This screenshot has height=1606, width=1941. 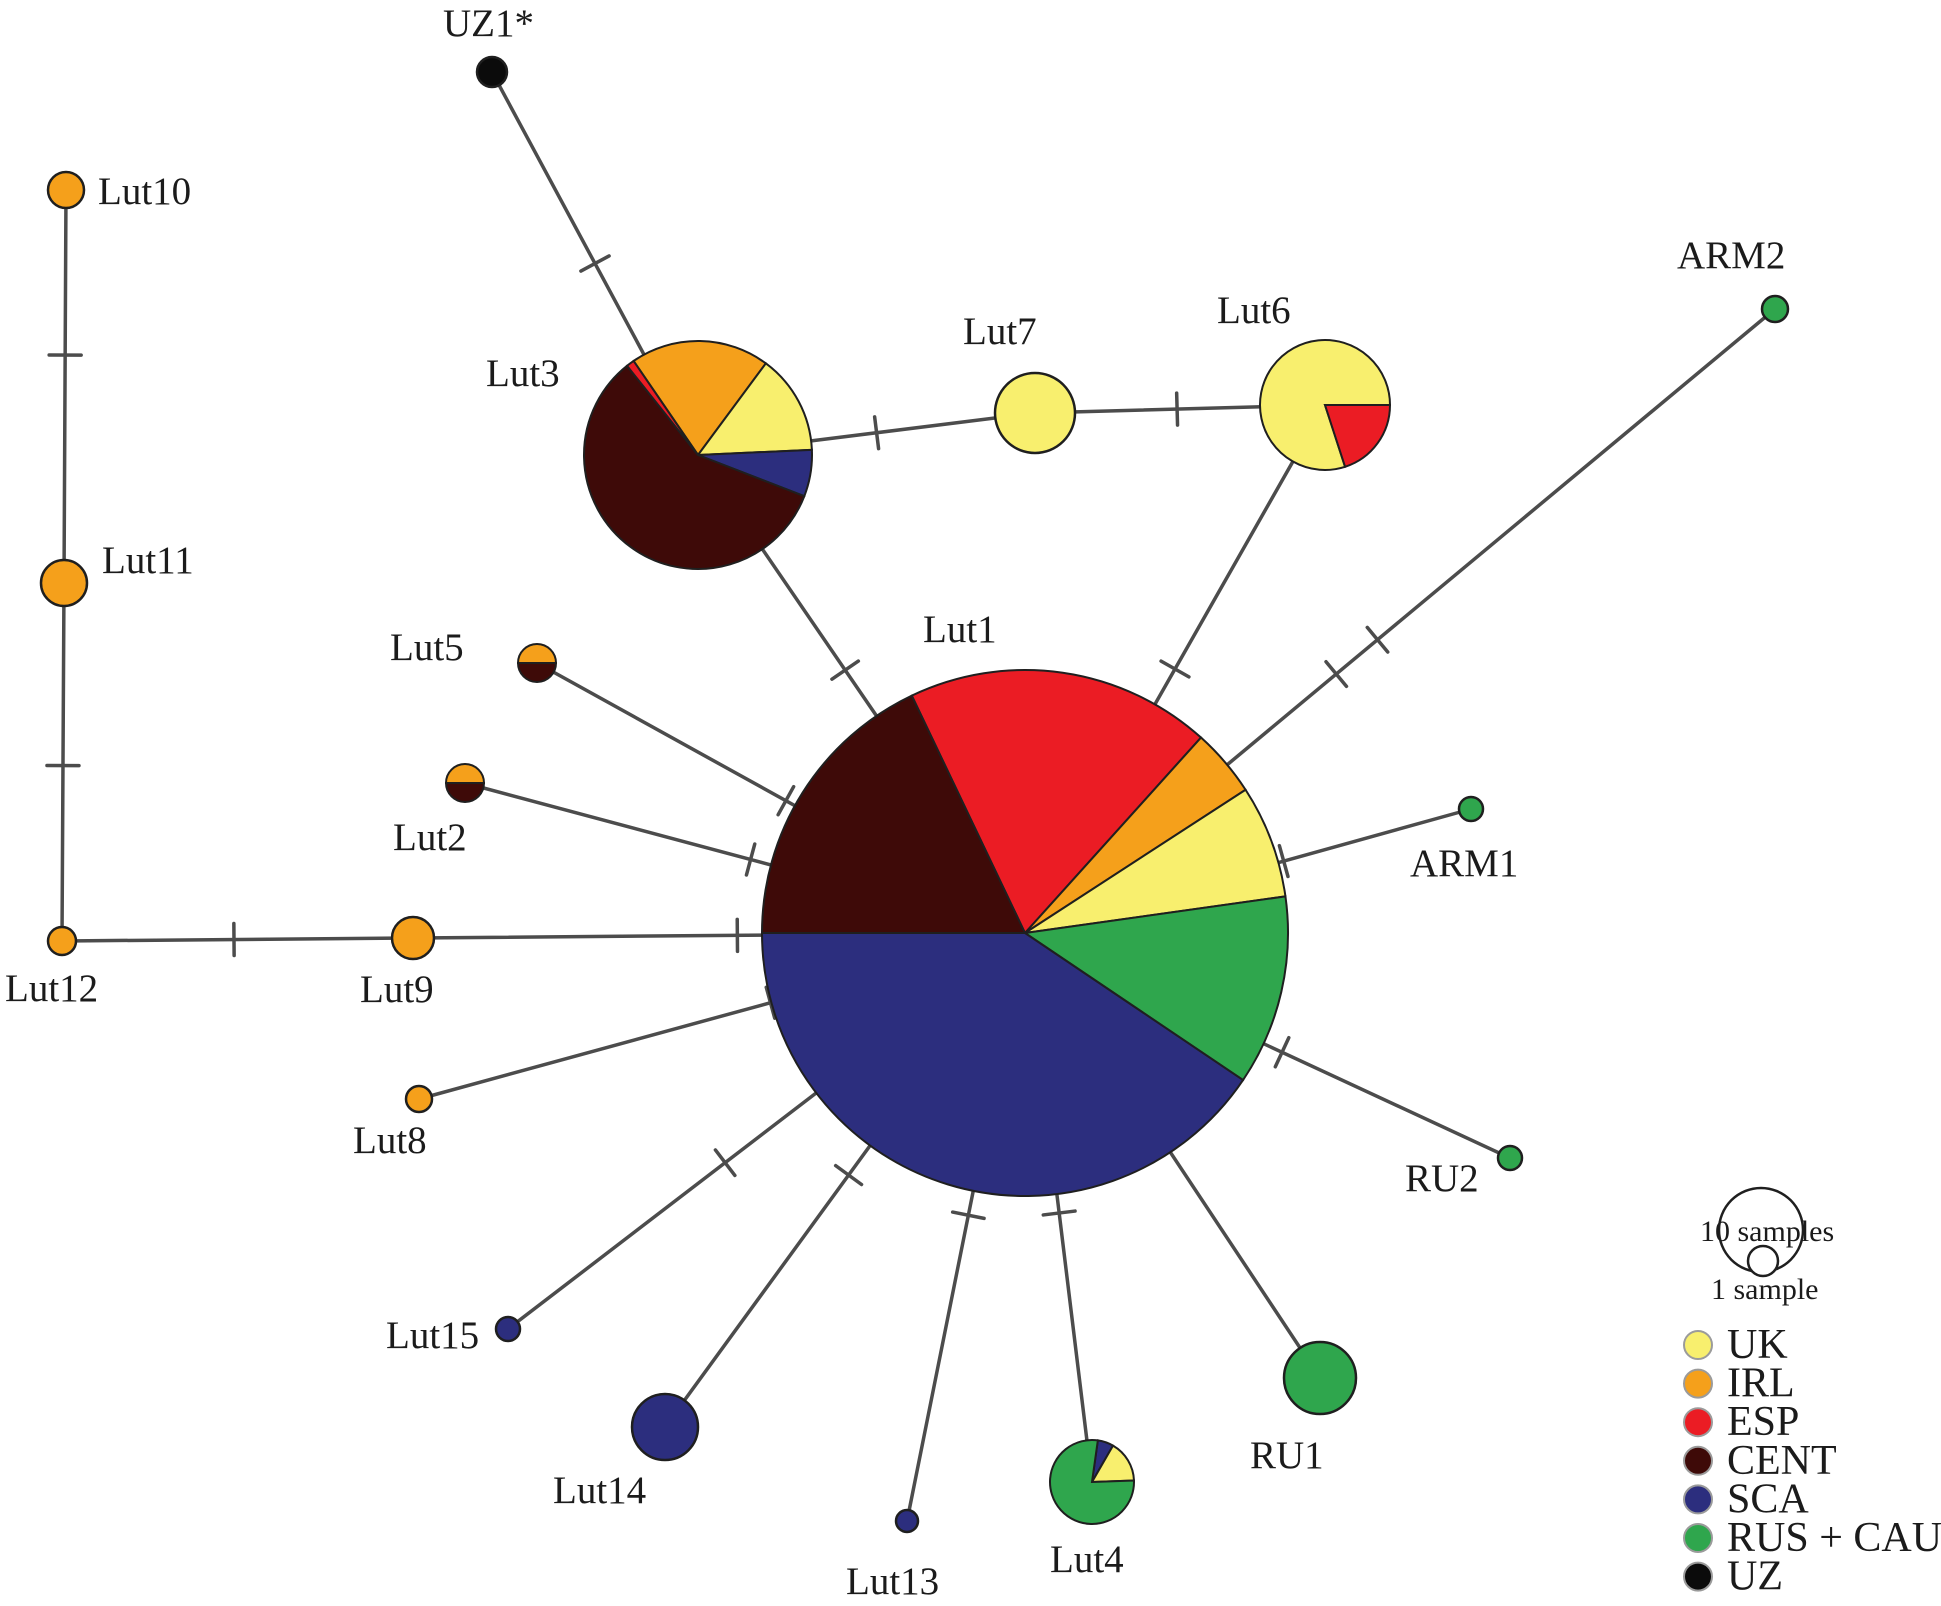 I want to click on node-lut13, so click(x=907, y=1521).